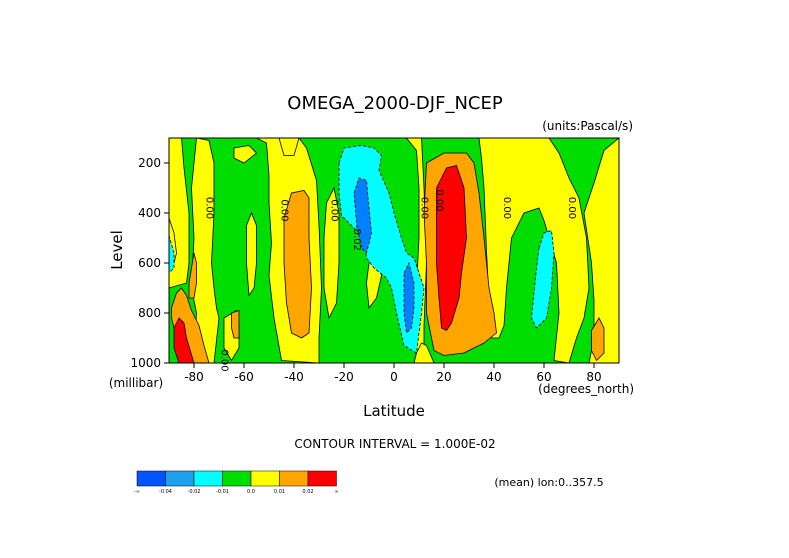  I want to click on y-tick-label: 600, so click(149, 263).